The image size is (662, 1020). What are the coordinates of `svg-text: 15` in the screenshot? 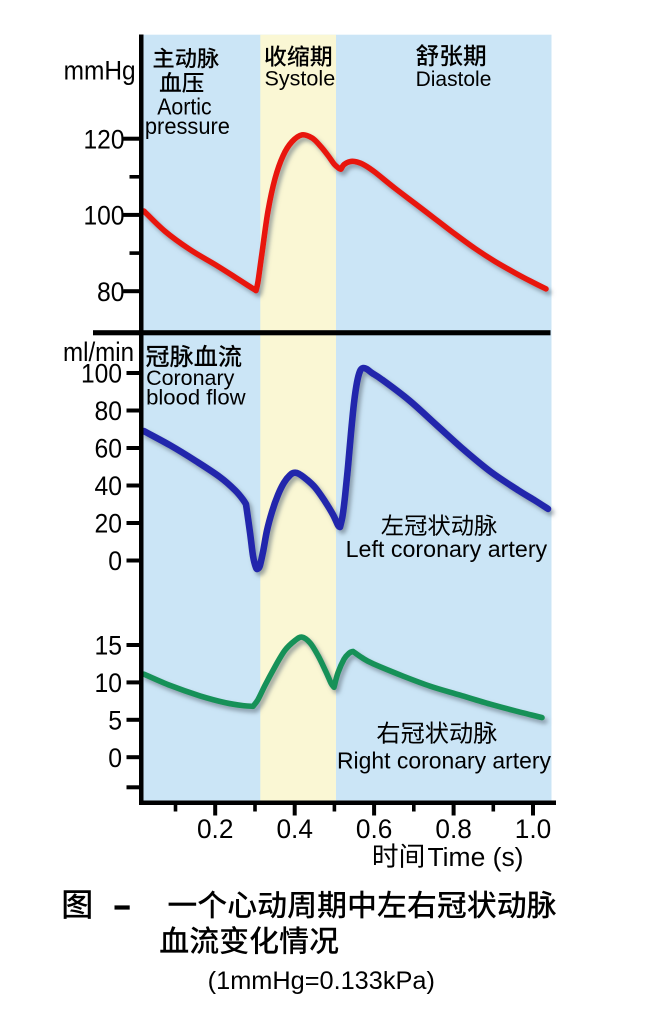 It's located at (109, 646).